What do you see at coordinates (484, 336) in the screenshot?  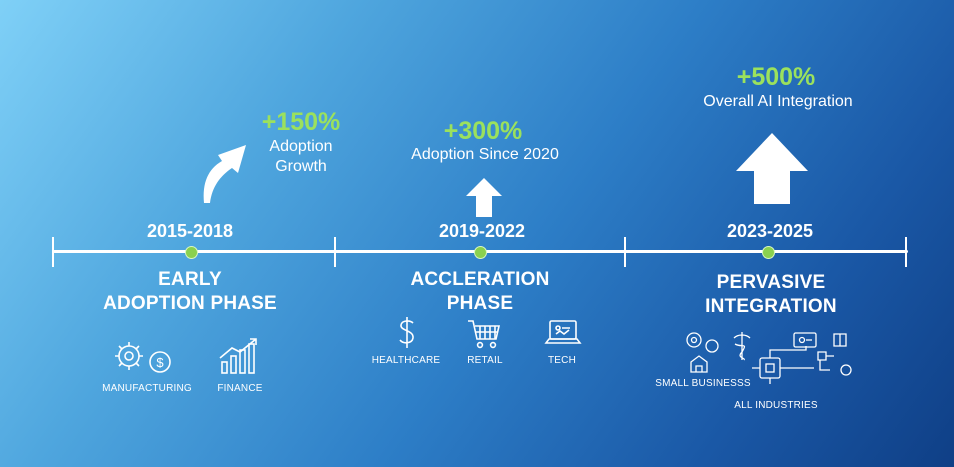 I see `shopping-cart-icon` at bounding box center [484, 336].